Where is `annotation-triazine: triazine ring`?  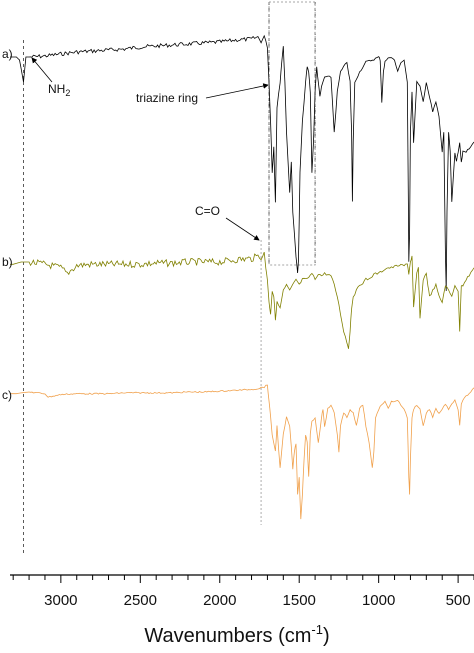 annotation-triazine: triazine ring is located at coordinates (202, 94).